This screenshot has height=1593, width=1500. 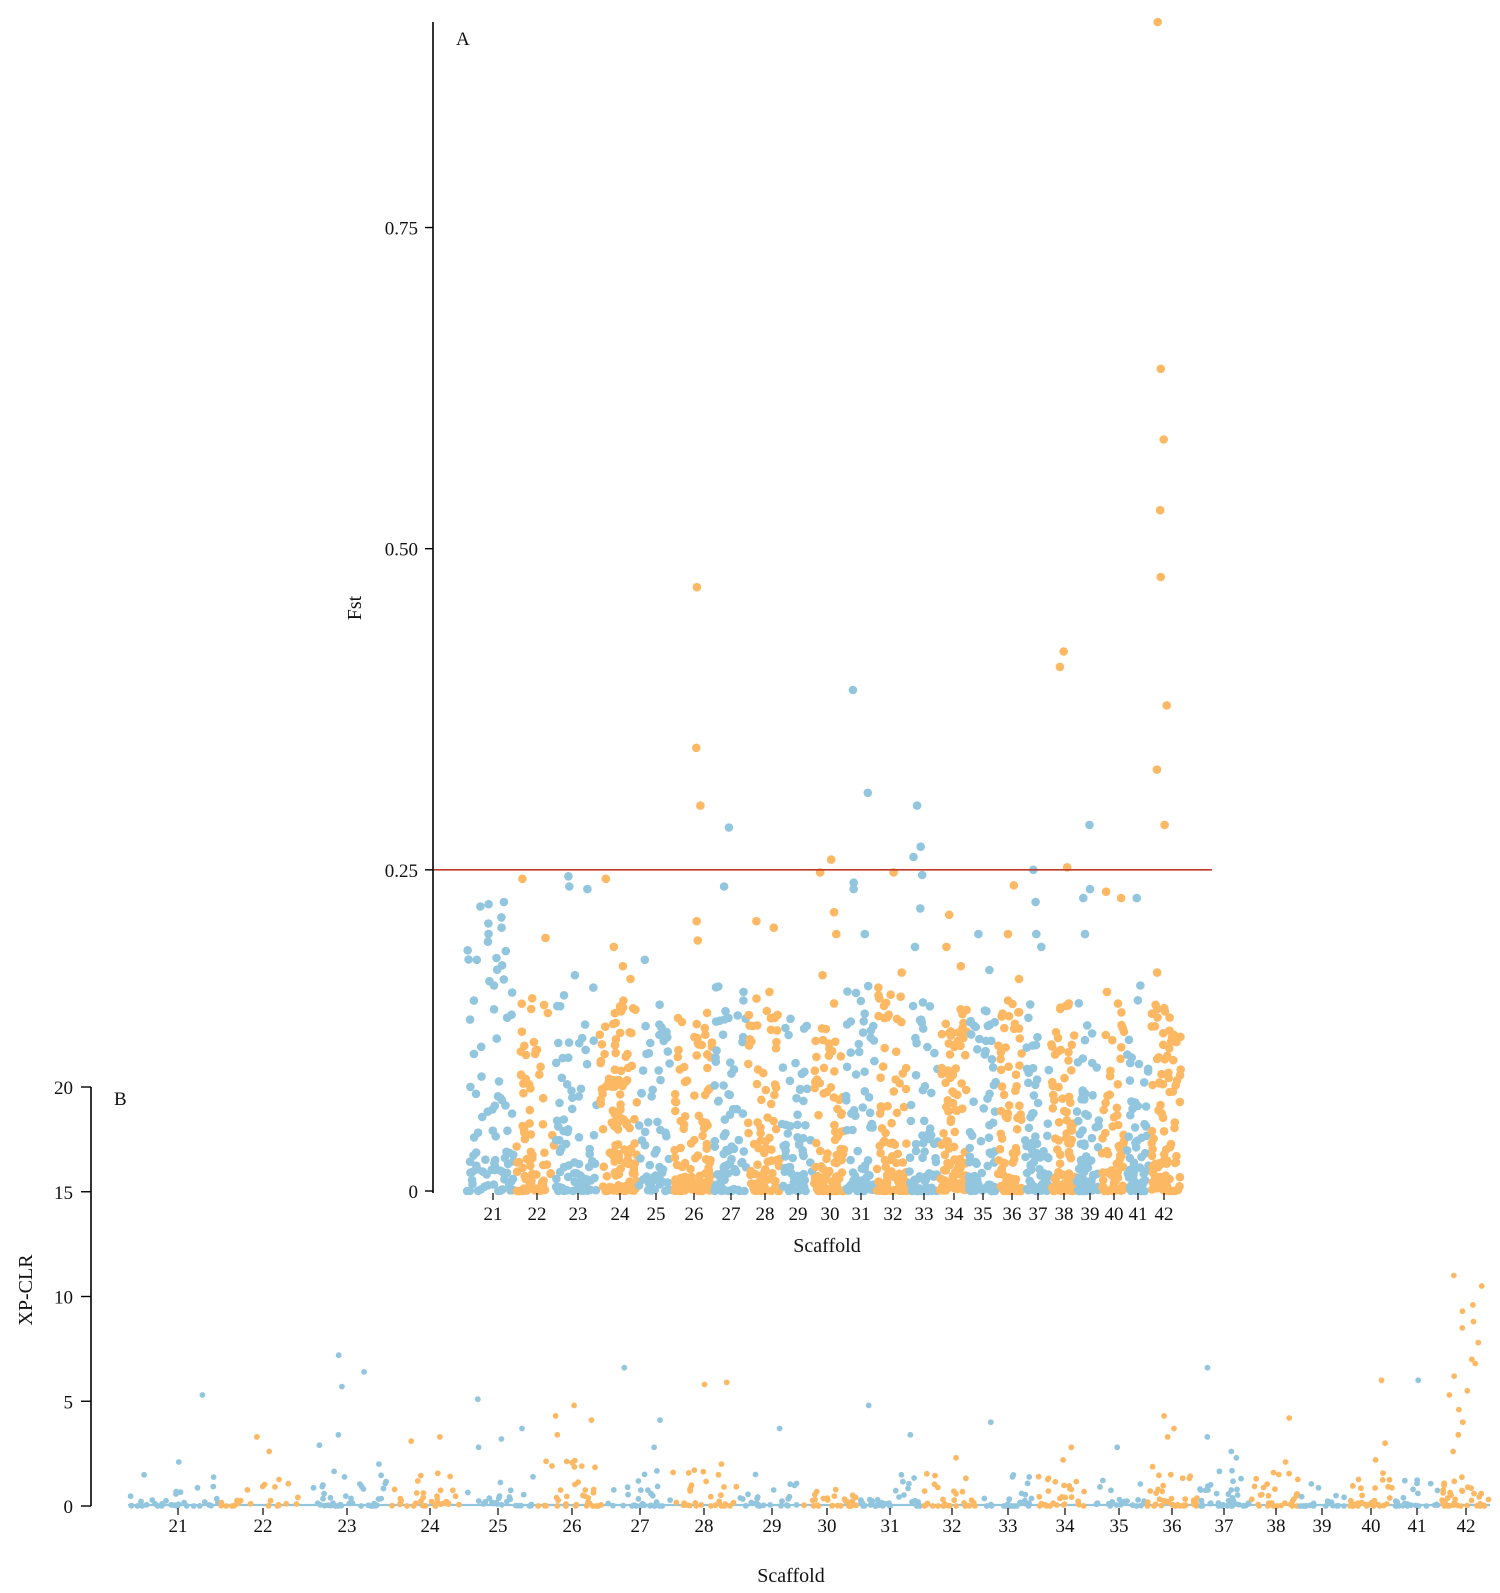 What do you see at coordinates (640, 1526) in the screenshot?
I see `x-tick-label: 27` at bounding box center [640, 1526].